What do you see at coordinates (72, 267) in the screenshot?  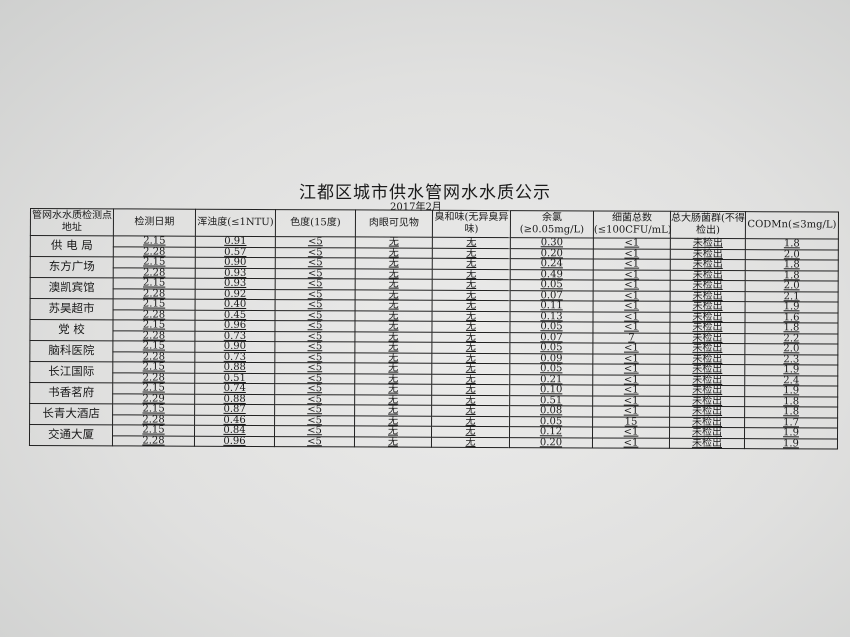 I see `site-name: 东方广场` at bounding box center [72, 267].